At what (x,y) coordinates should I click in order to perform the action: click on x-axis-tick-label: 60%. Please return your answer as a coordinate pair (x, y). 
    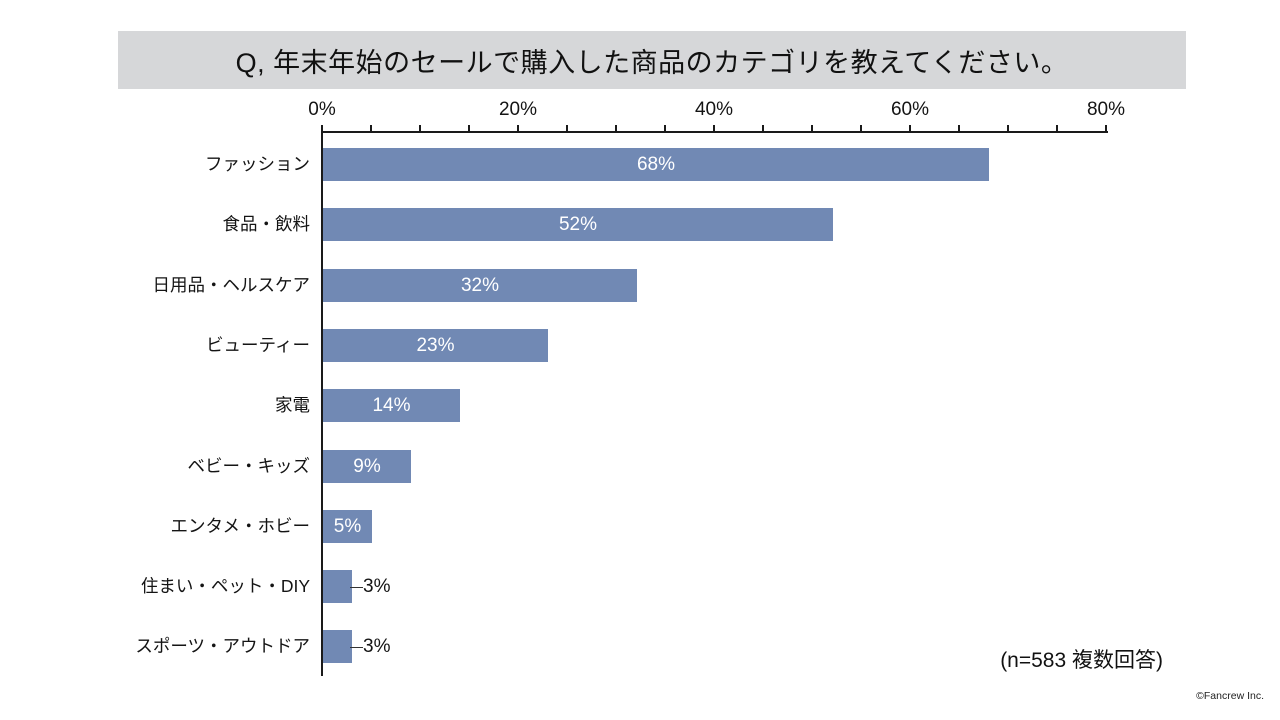
    Looking at the image, I should click on (910, 109).